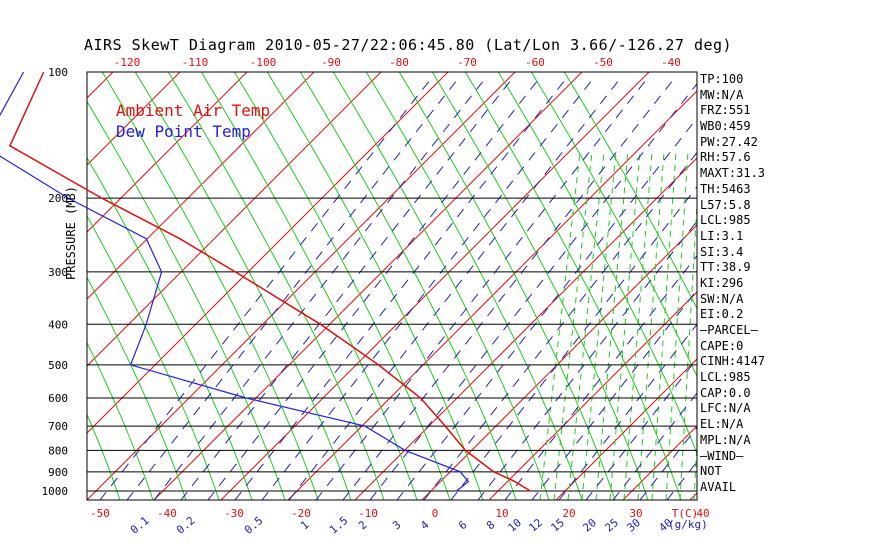 The width and height of the screenshot is (870, 560). Describe the element at coordinates (589, 525) in the screenshot. I see `mixing-ratio-tick: 20` at that location.